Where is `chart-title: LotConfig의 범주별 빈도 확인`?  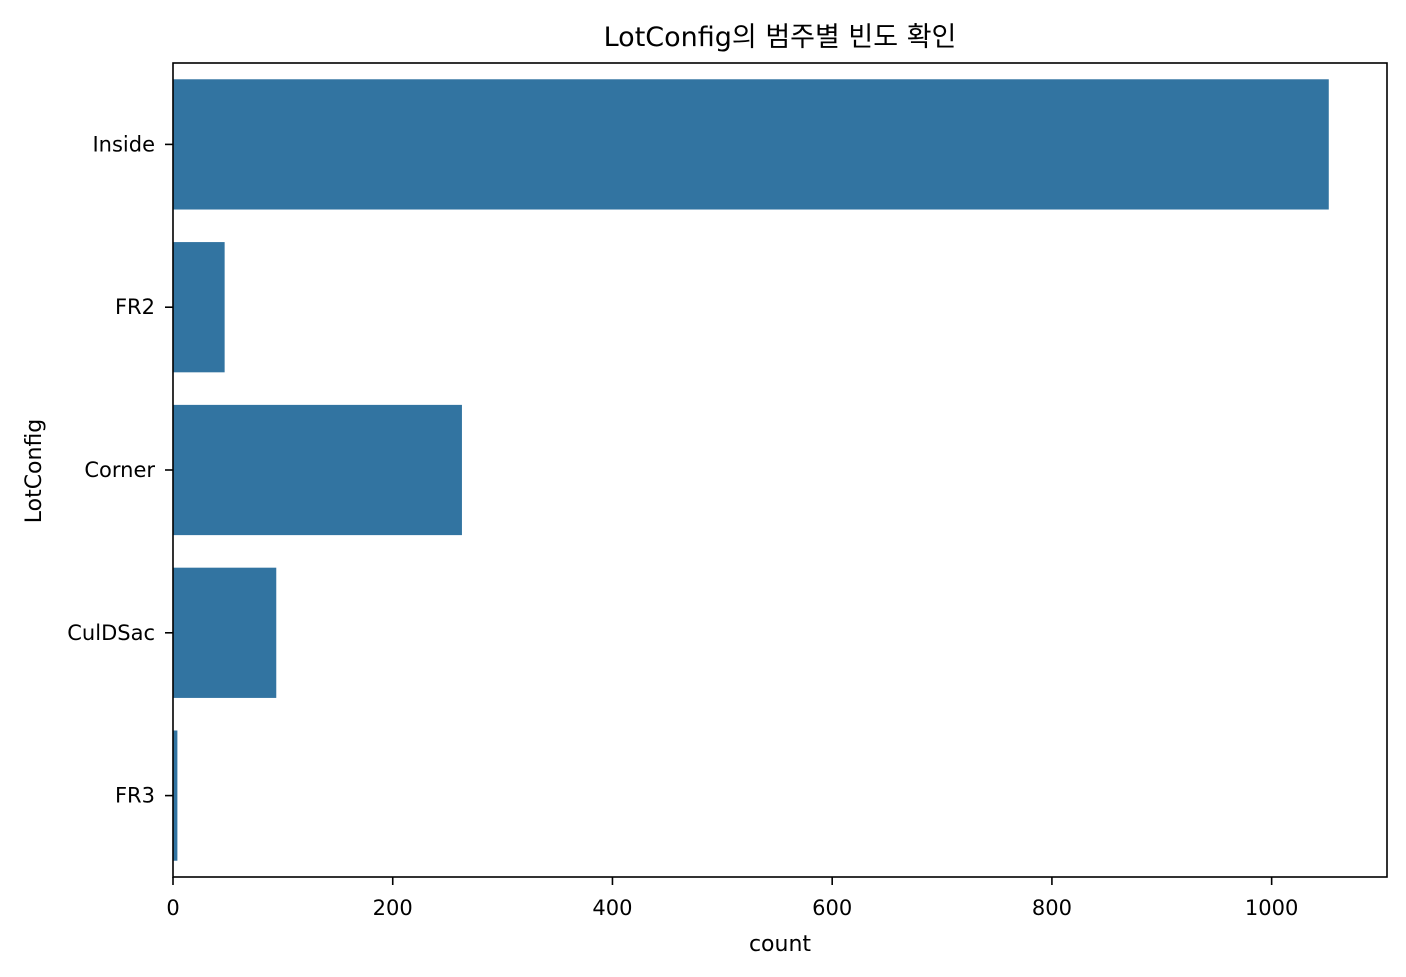 chart-title: LotConfig의 범주별 빈도 확인 is located at coordinates (780, 37).